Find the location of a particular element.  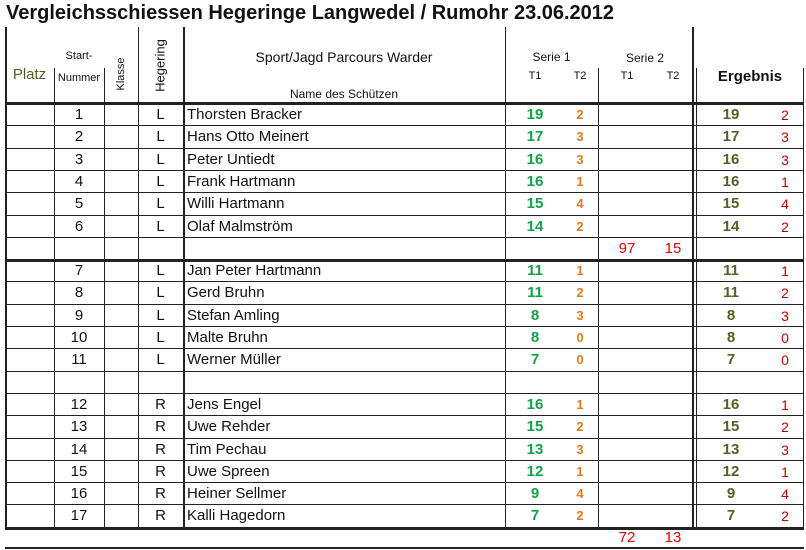

start-number: 14 is located at coordinates (79, 449).